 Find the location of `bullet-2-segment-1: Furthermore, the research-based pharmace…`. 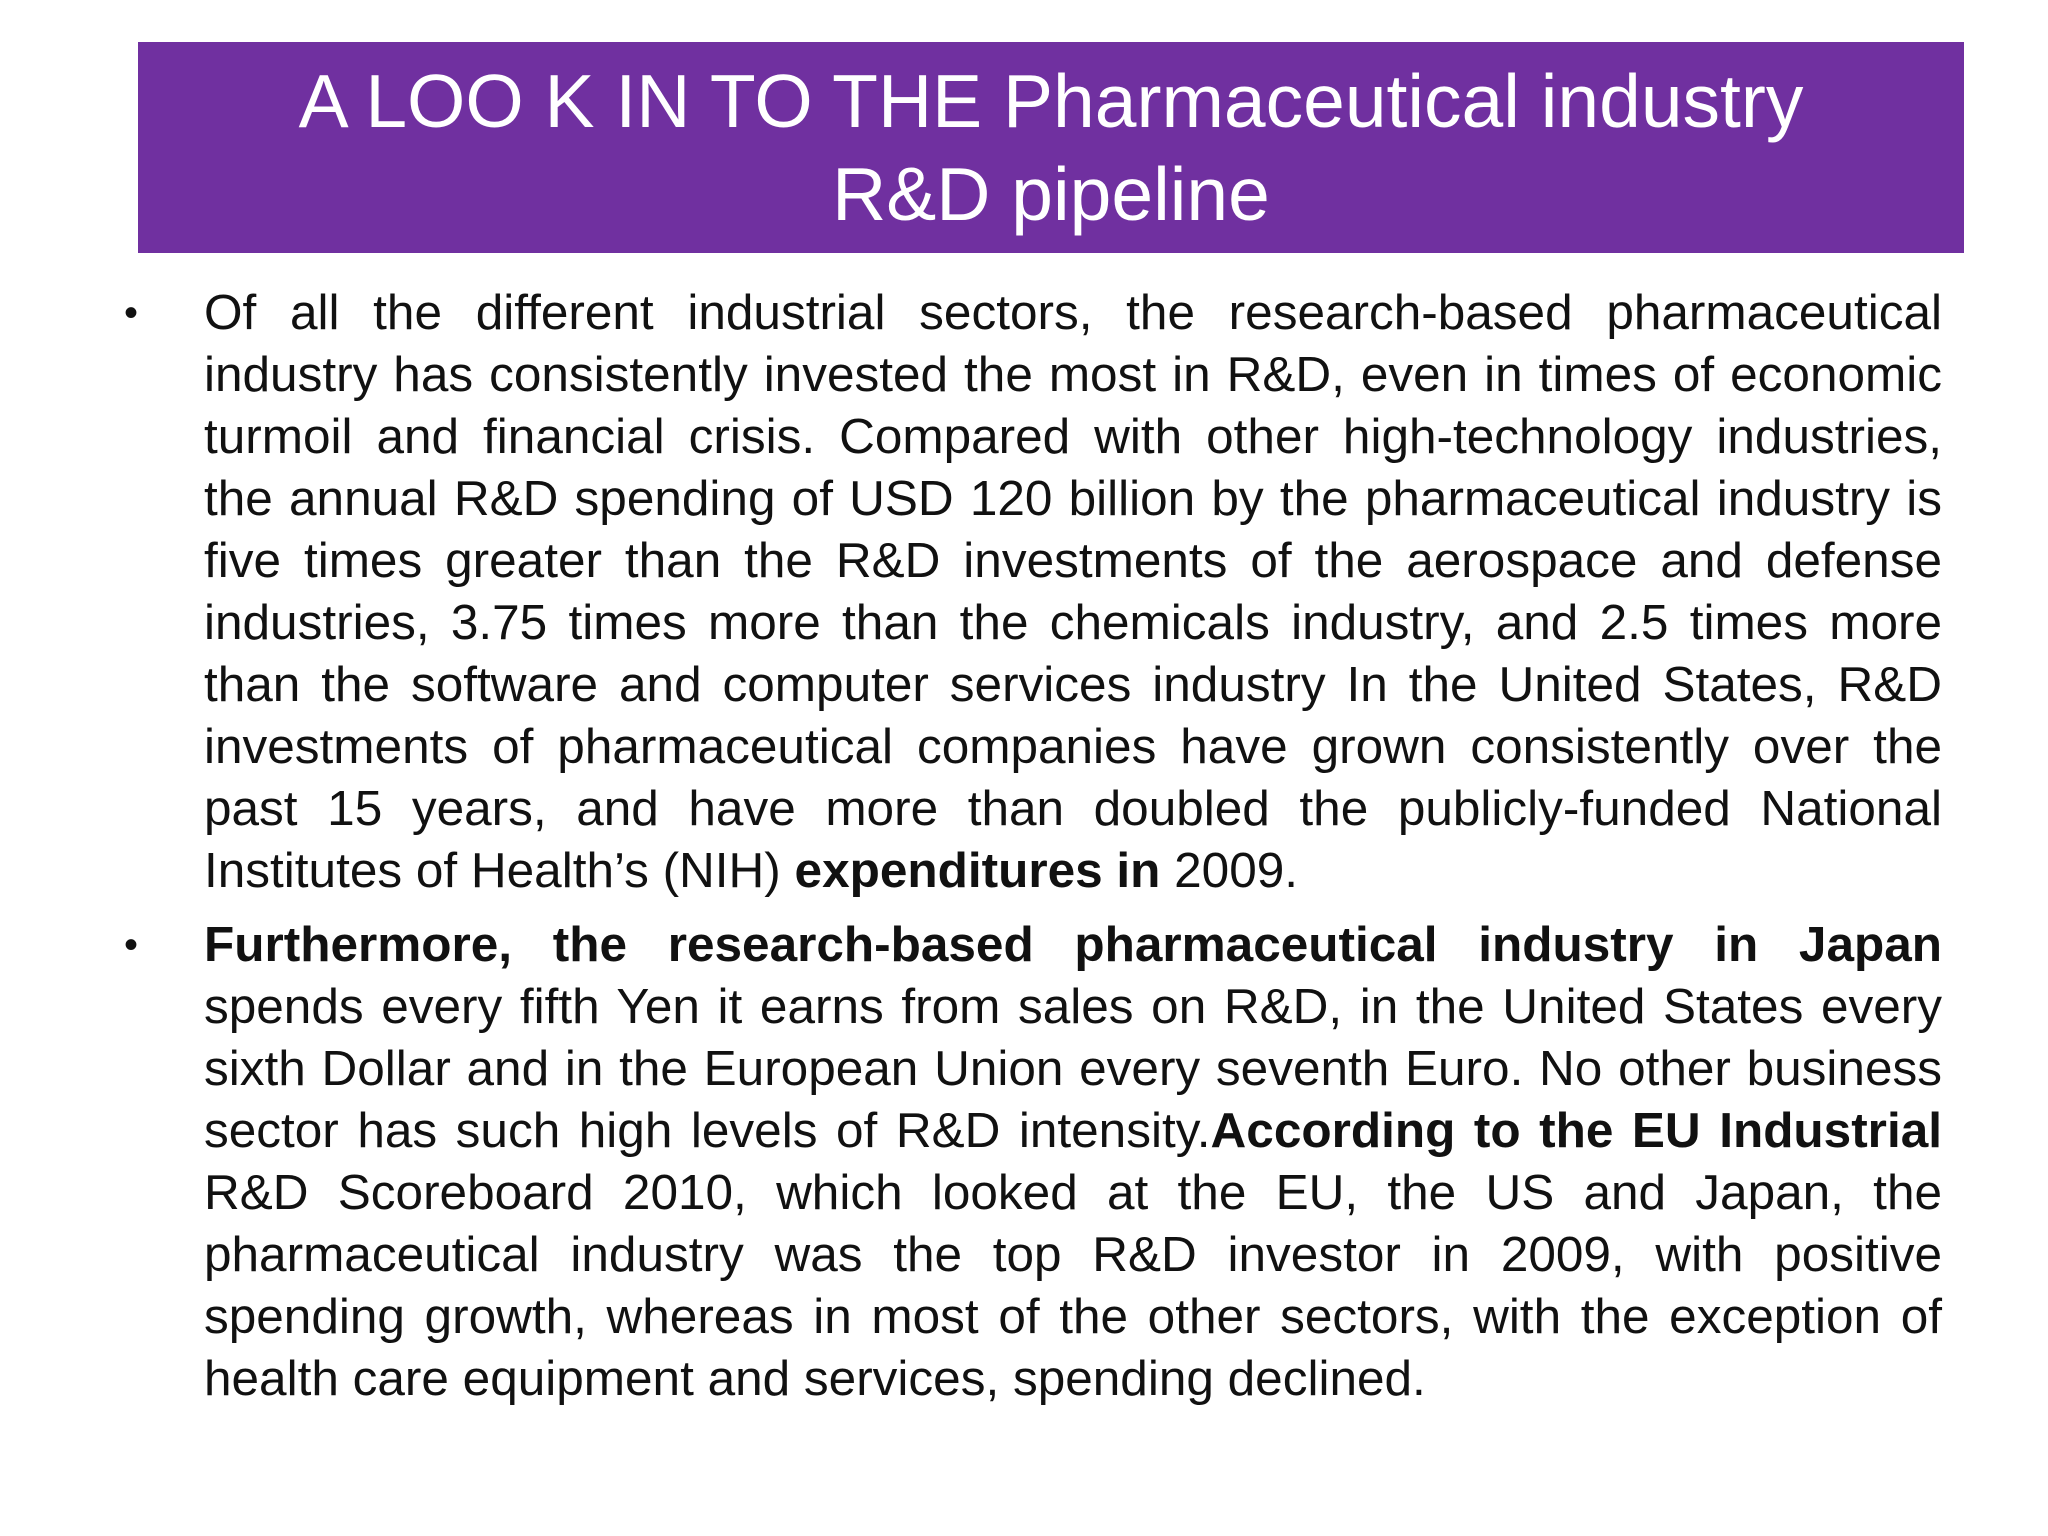

bullet-2-segment-1: Furthermore, the research-based pharmace… is located at coordinates (1073, 944).